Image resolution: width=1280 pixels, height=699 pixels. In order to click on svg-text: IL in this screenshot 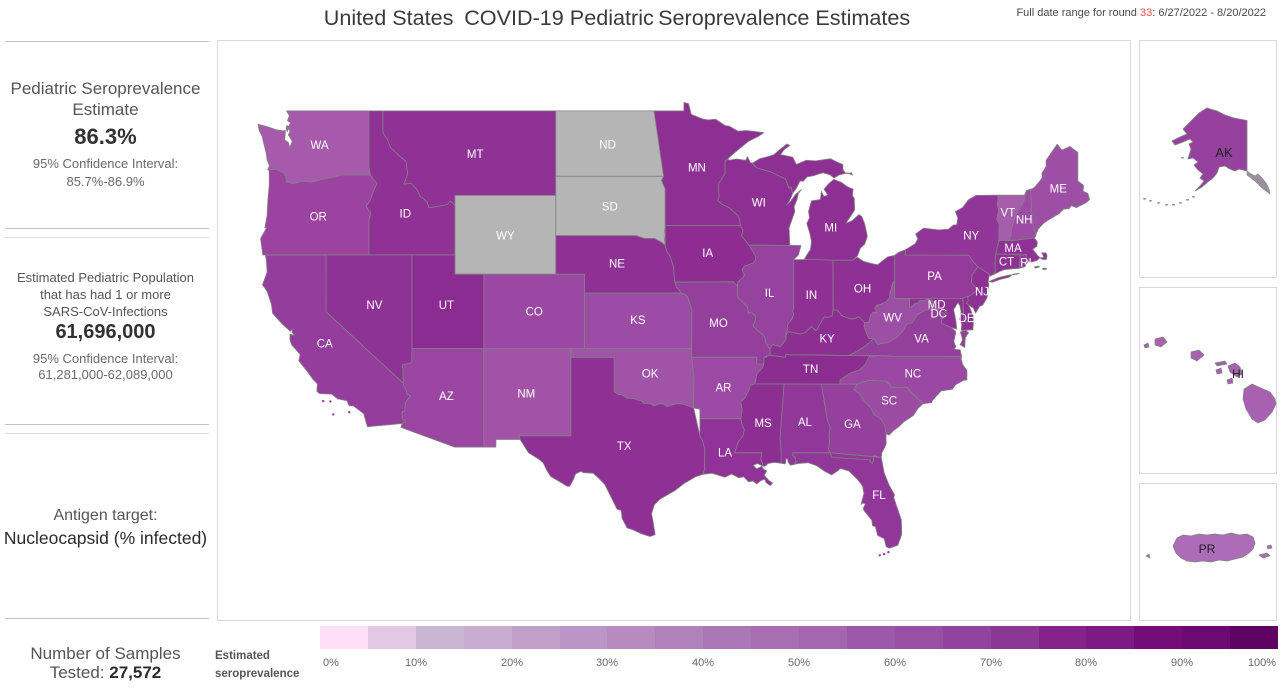, I will do `click(770, 294)`.